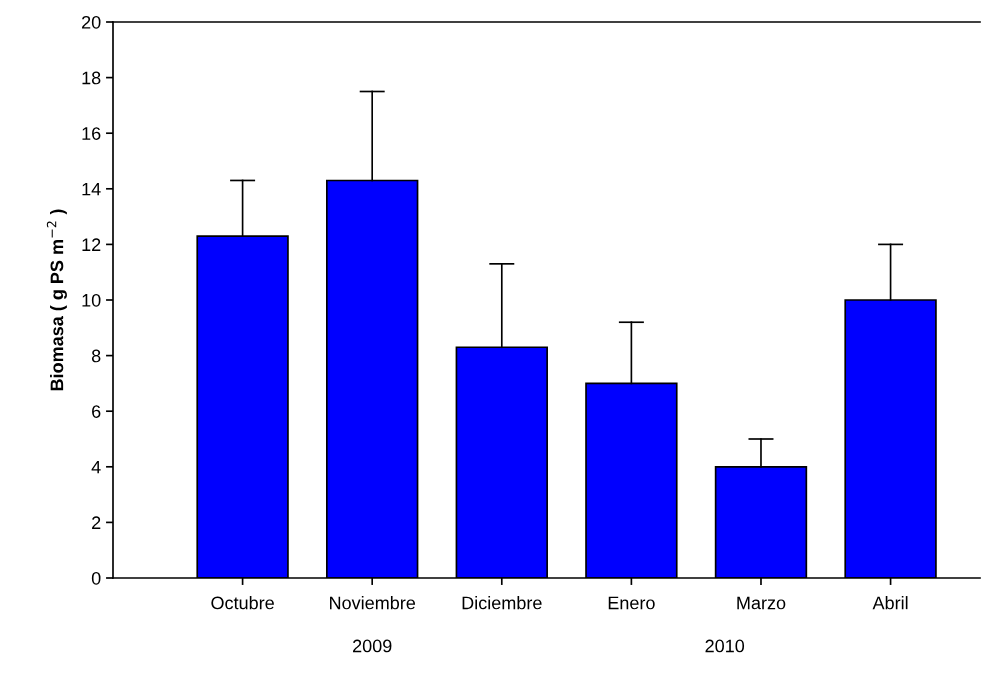  What do you see at coordinates (96, 578) in the screenshot?
I see `y-tick-label: 0` at bounding box center [96, 578].